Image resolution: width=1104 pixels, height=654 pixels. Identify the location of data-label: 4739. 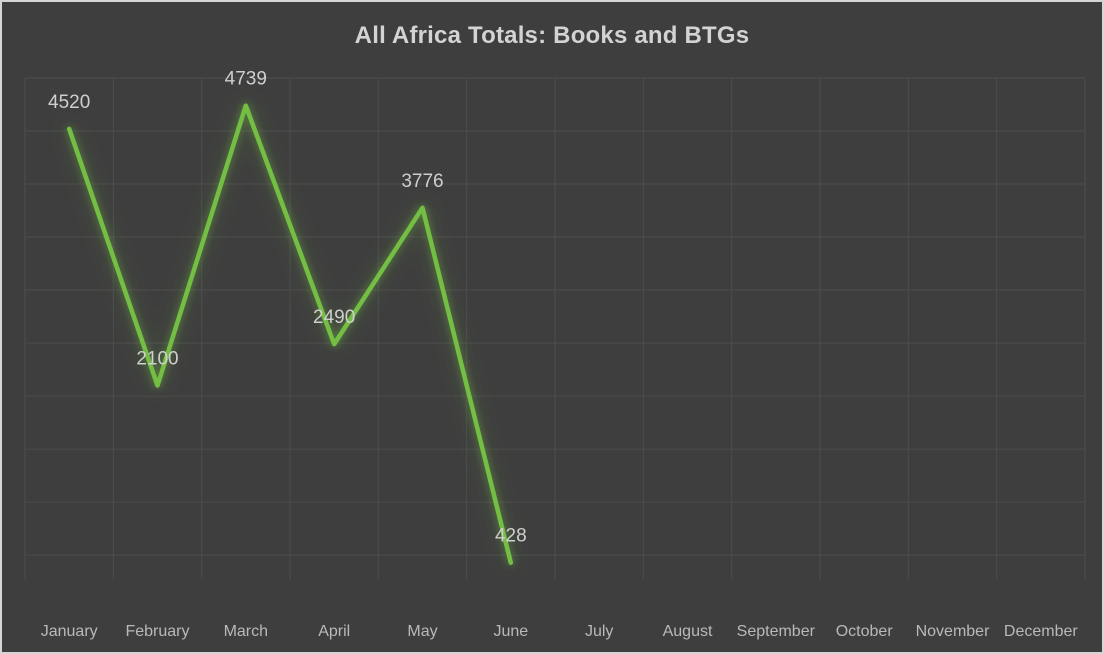
(246, 79).